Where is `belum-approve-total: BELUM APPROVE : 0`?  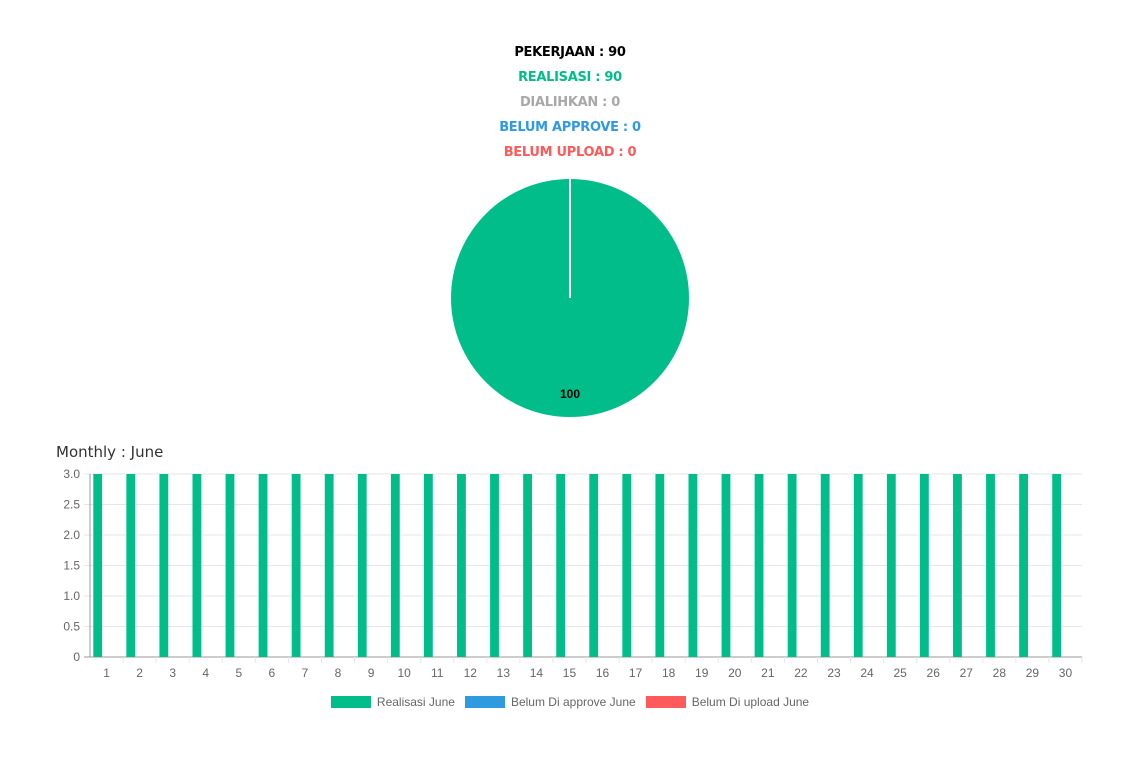
belum-approve-total: BELUM APPROVE : 0 is located at coordinates (570, 127).